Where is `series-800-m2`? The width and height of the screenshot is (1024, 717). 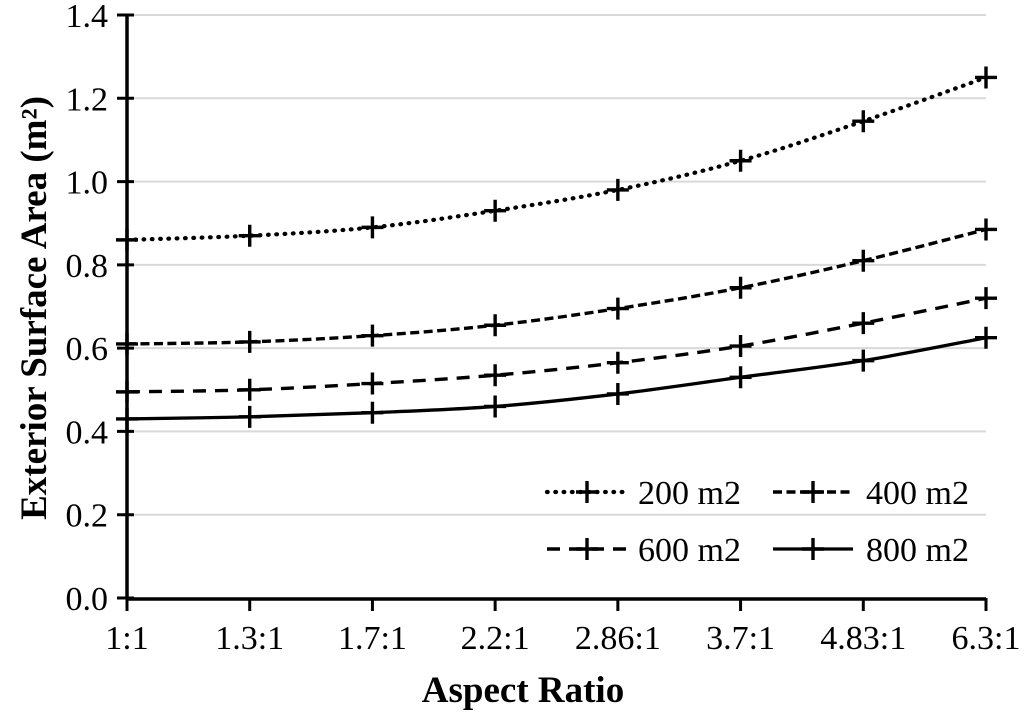
series-800-m2 is located at coordinates (556, 378).